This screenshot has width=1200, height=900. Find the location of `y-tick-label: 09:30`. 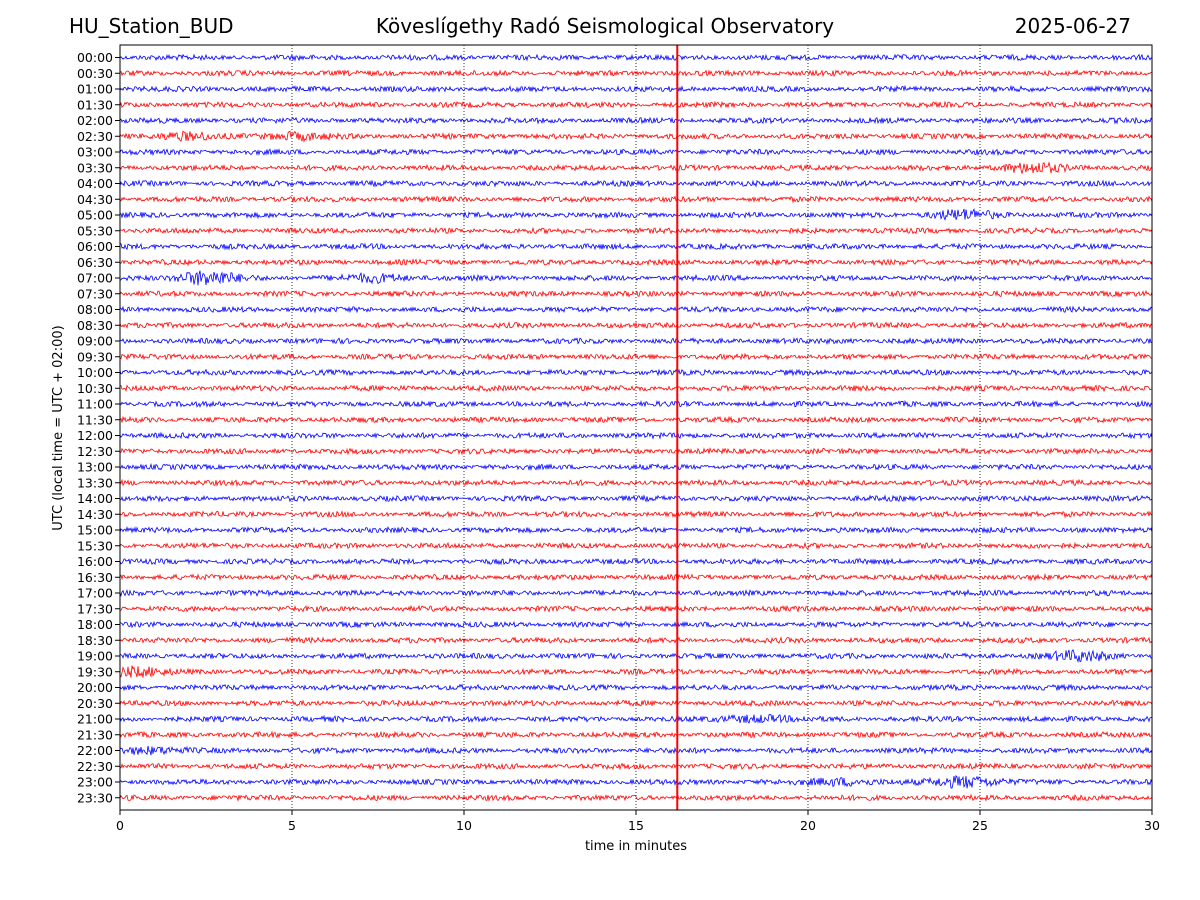

y-tick-label: 09:30 is located at coordinates (95, 356).